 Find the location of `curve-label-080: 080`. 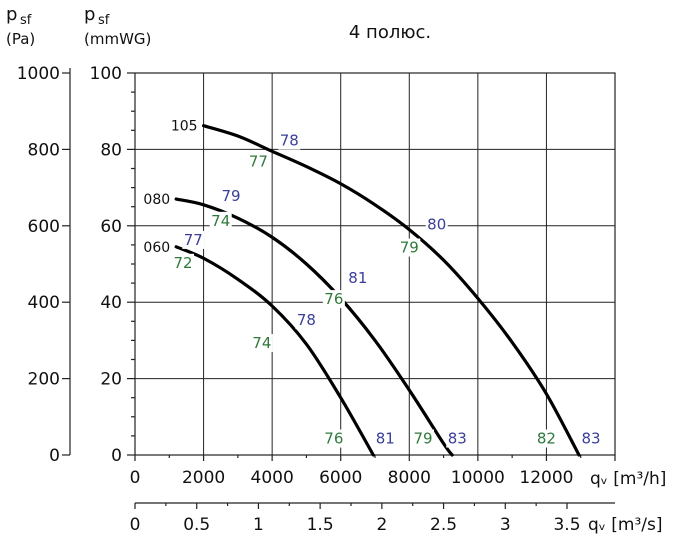

curve-label-080: 080 is located at coordinates (156, 200).